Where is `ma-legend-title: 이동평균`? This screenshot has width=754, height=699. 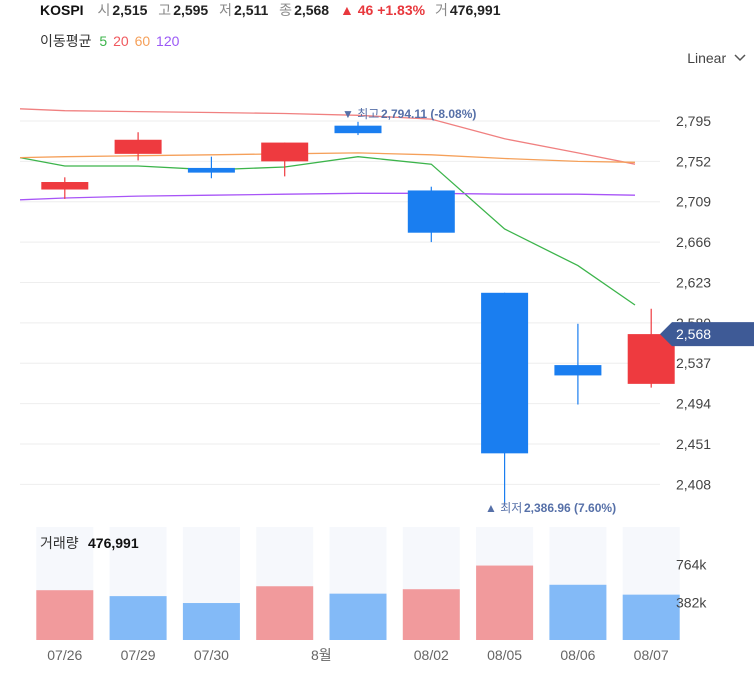 ma-legend-title: 이동평균 is located at coordinates (66, 41).